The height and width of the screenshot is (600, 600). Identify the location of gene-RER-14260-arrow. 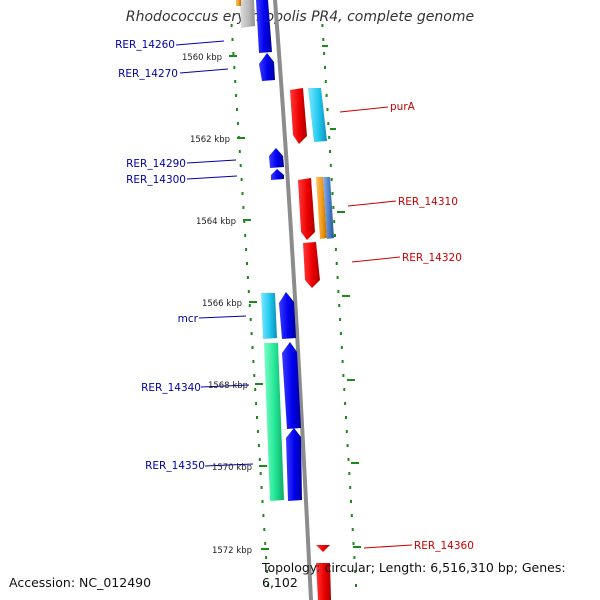
(264, 26).